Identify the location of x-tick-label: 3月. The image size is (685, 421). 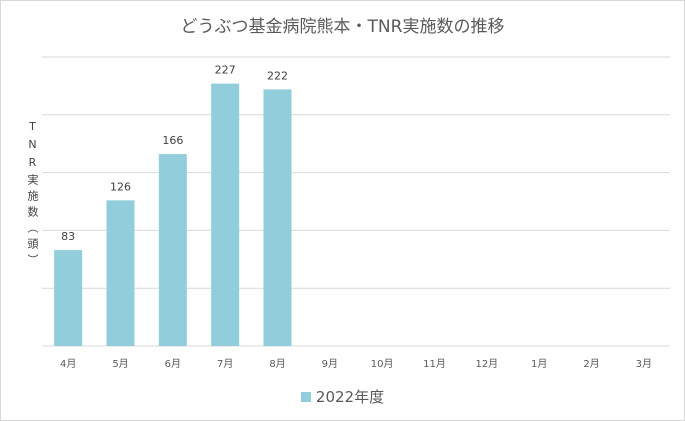
(644, 364).